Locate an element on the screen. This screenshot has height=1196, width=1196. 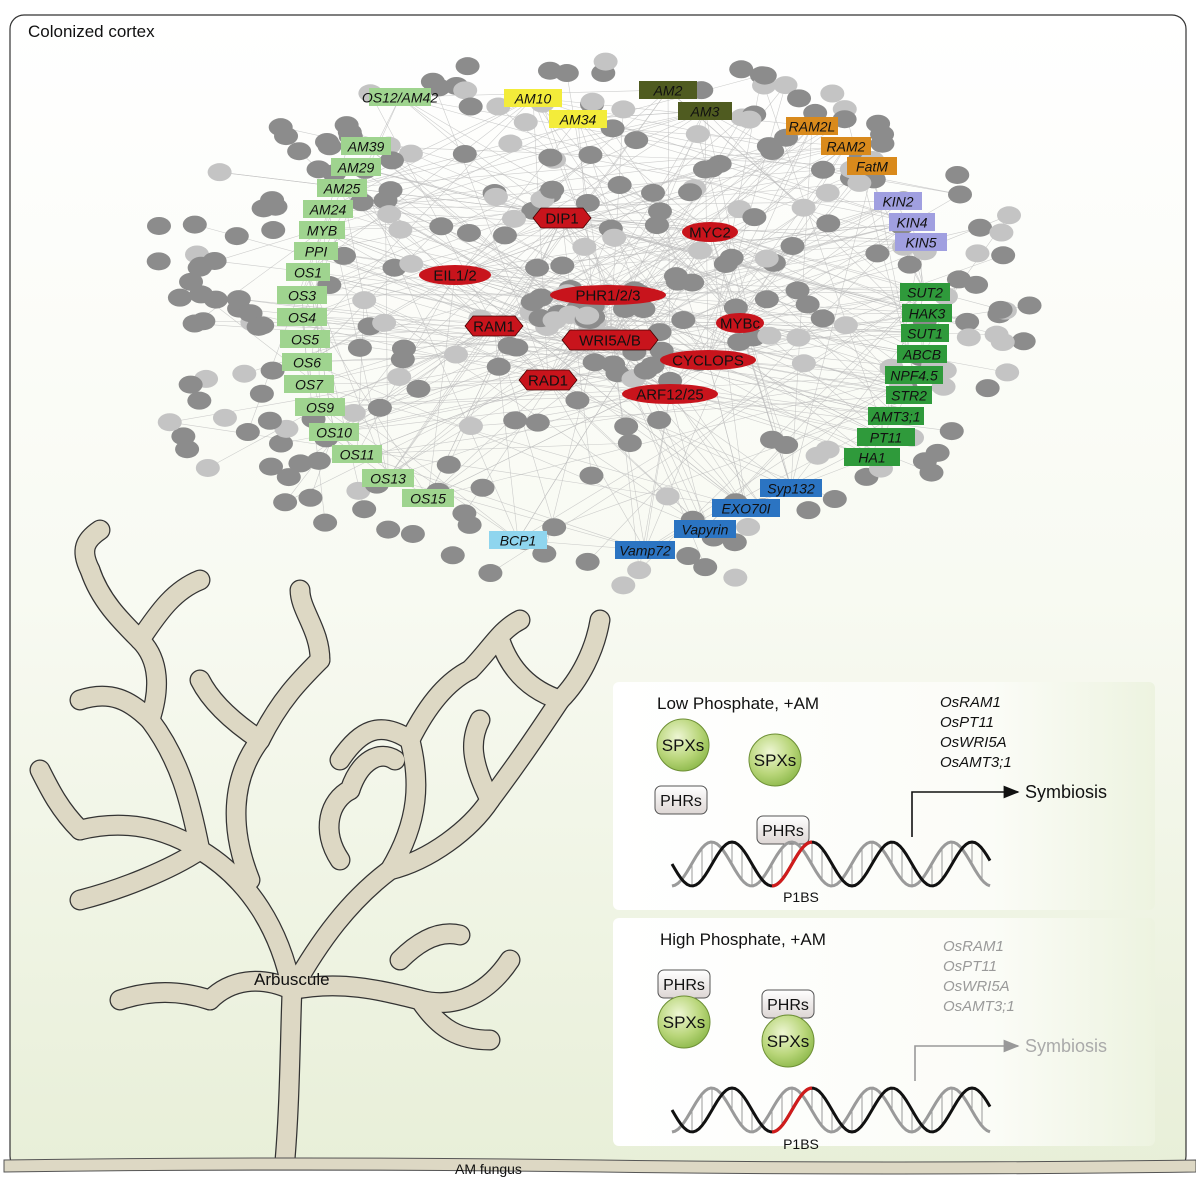
phr-label: PHRs is located at coordinates (788, 1005).